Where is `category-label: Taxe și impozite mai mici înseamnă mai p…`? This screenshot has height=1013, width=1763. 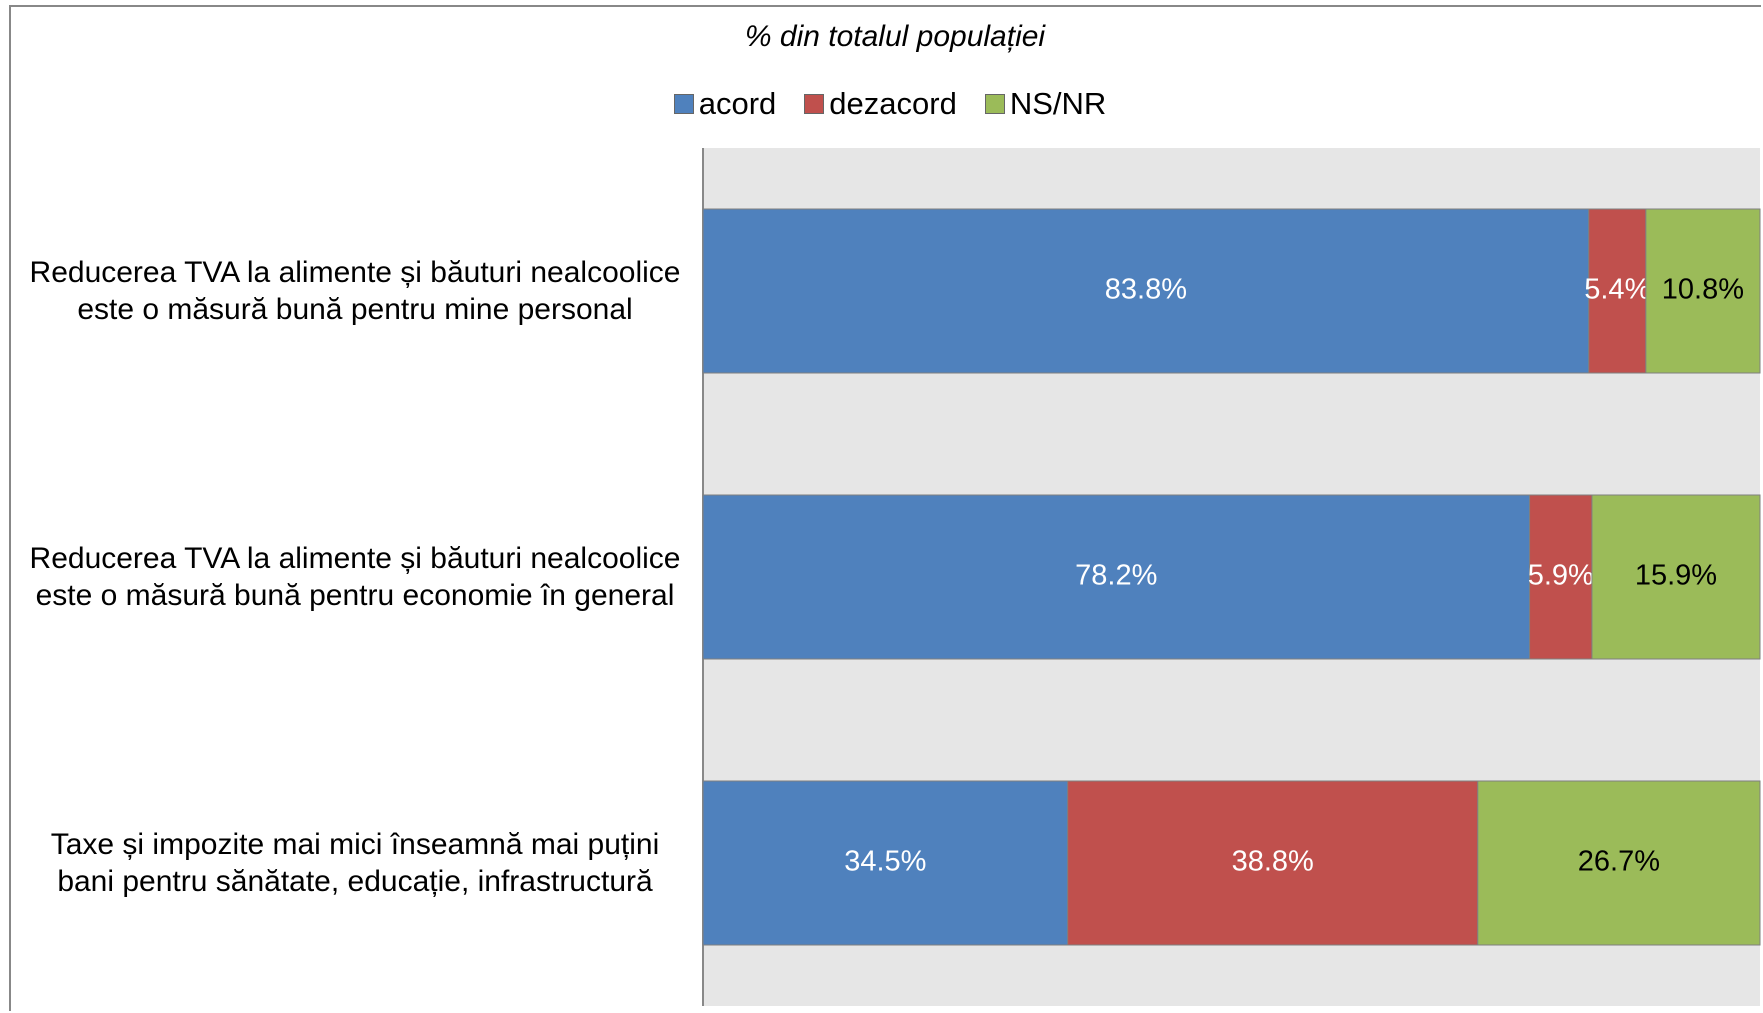 category-label: Taxe și impozite mai mici înseamnă mai p… is located at coordinates (355, 863).